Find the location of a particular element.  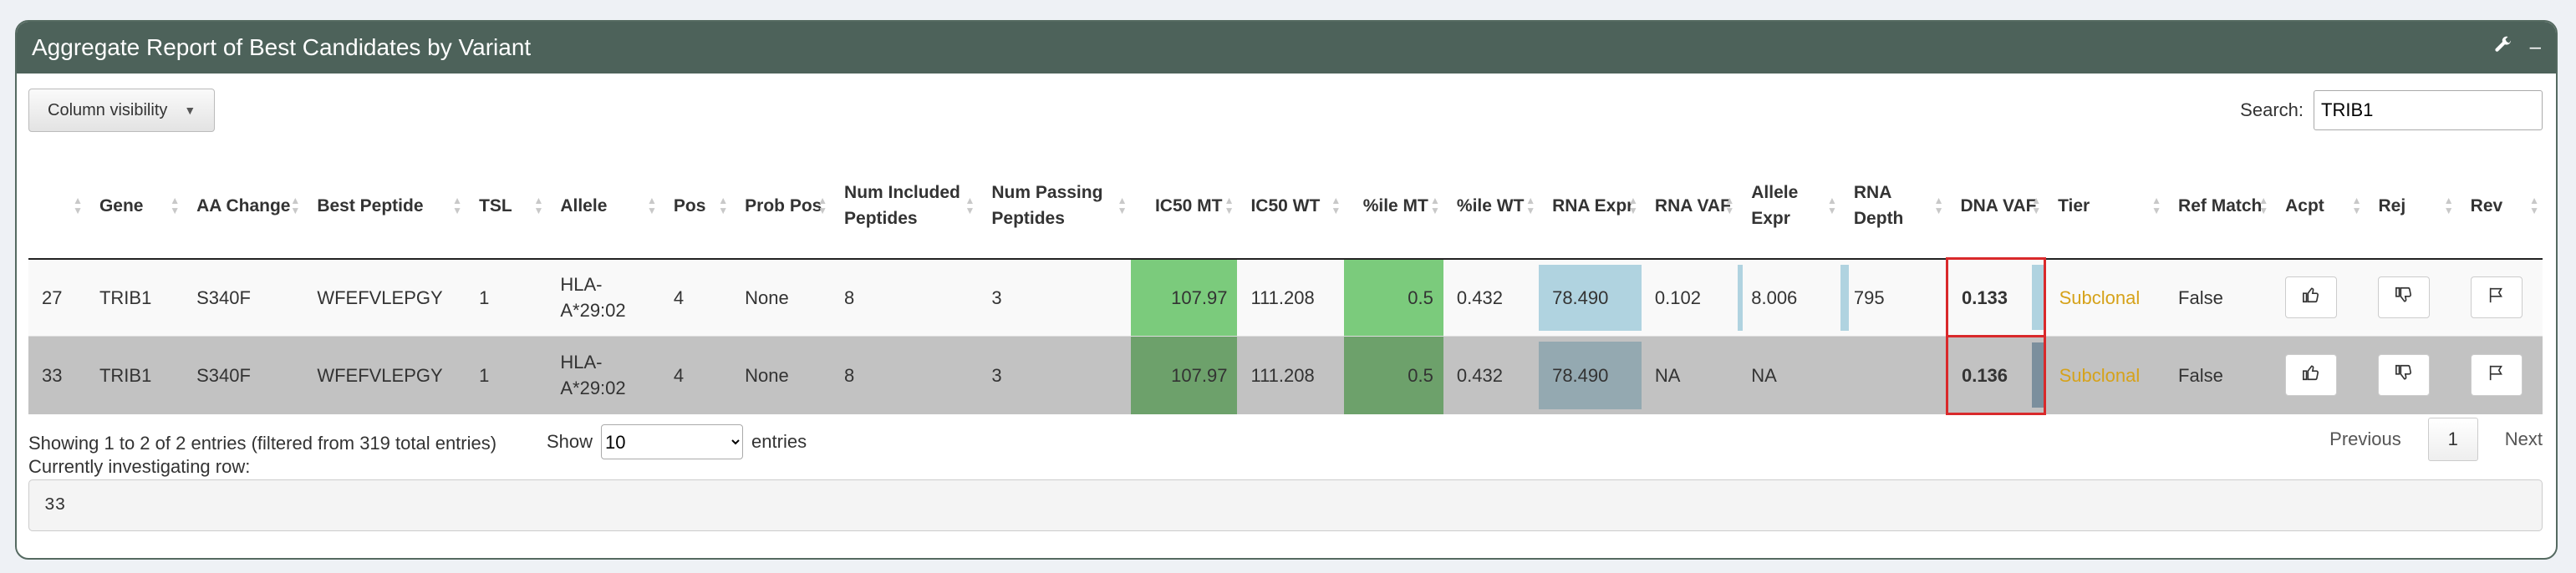

investigating-row-field: 33 is located at coordinates (1285, 505).